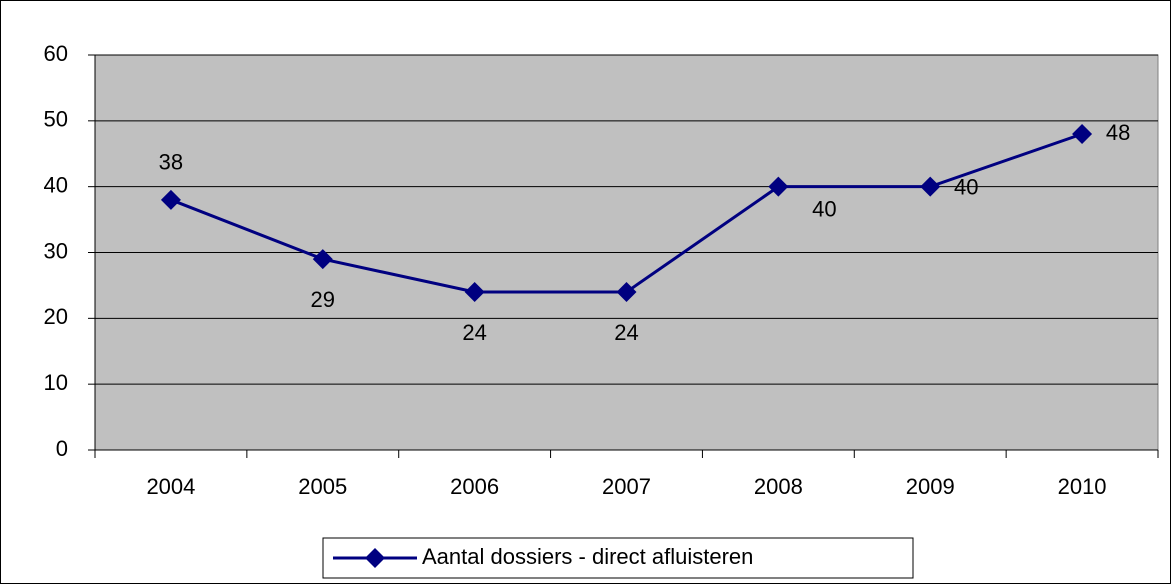 The image size is (1171, 584). Describe the element at coordinates (587, 556) in the screenshot. I see `legend-label: Aantal dossiers - direct afluisteren` at that location.